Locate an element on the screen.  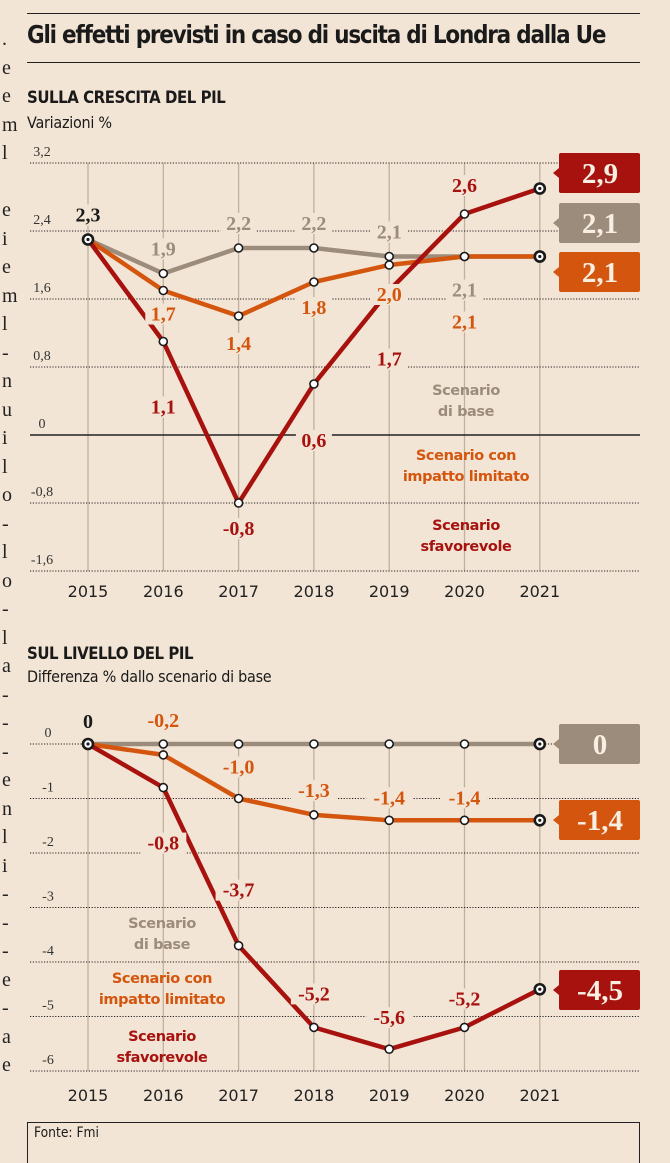
legend-label-base: di base is located at coordinates (466, 412).